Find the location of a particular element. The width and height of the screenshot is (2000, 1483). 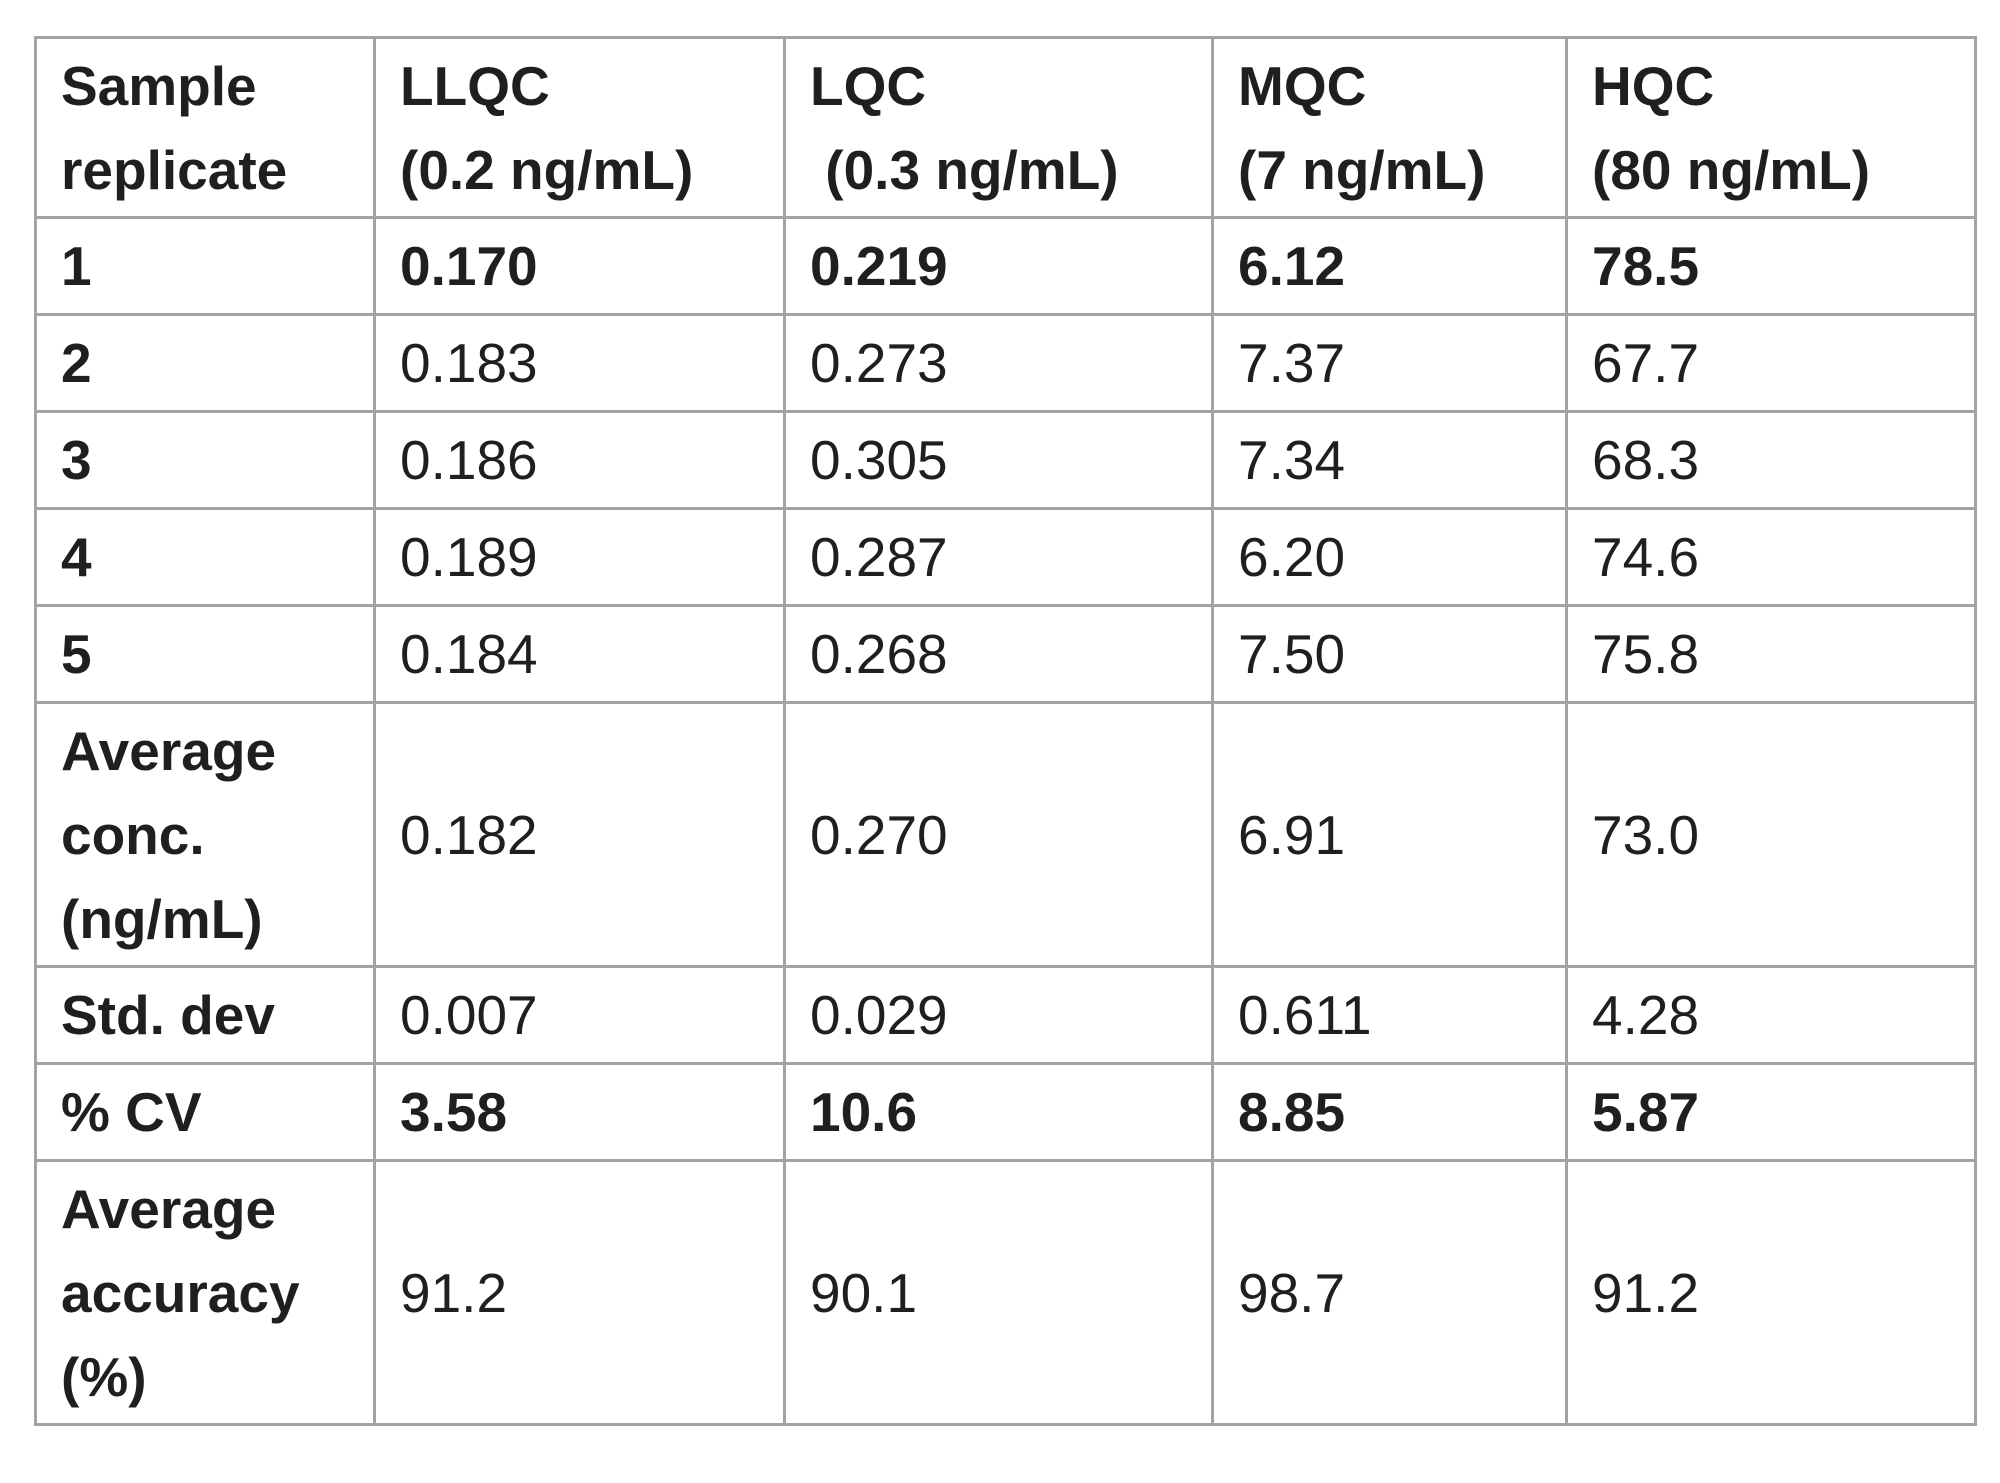

table-row: 4 0.189 0.287 6.20 74.6 is located at coordinates (1005, 557).